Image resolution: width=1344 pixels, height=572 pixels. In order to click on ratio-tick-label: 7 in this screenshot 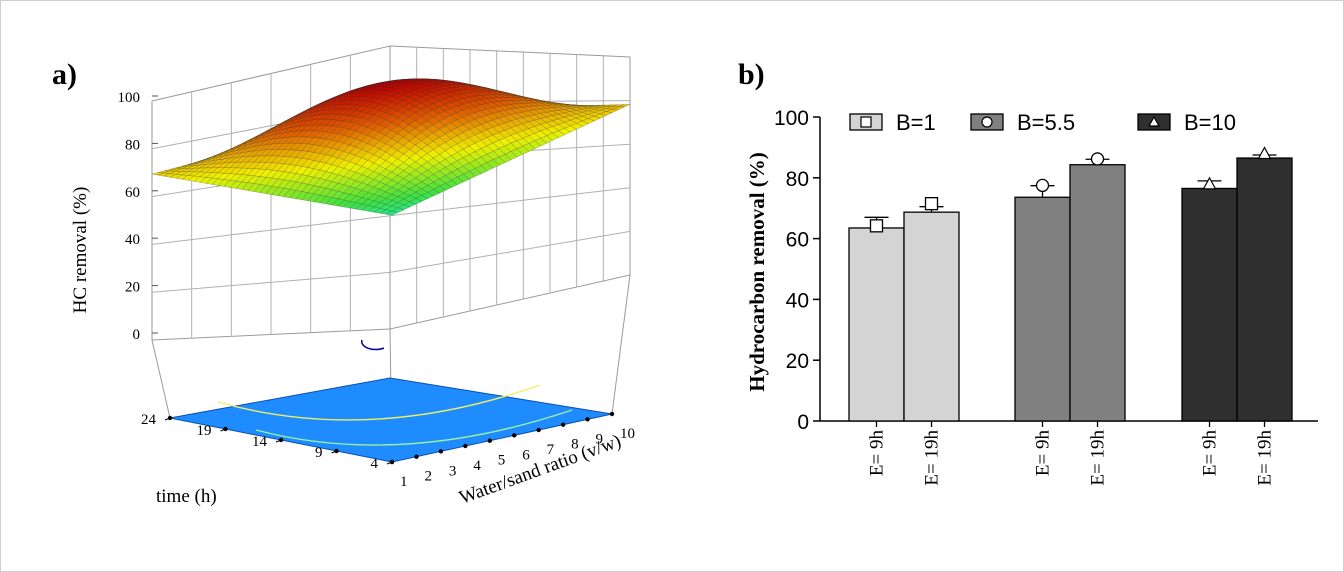, I will do `click(551, 450)`.